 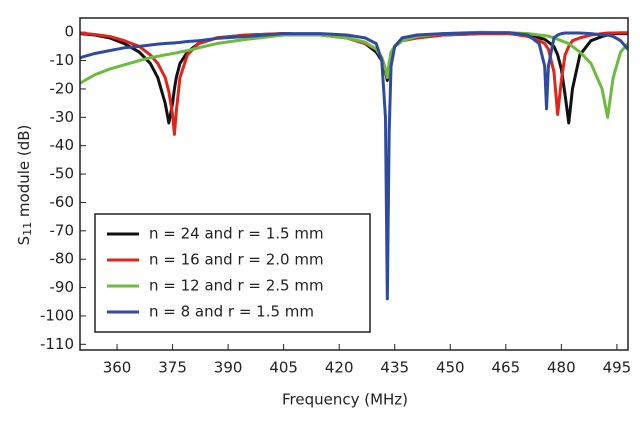 What do you see at coordinates (69, 32) in the screenshot?
I see `y-tick-label: 0` at bounding box center [69, 32].